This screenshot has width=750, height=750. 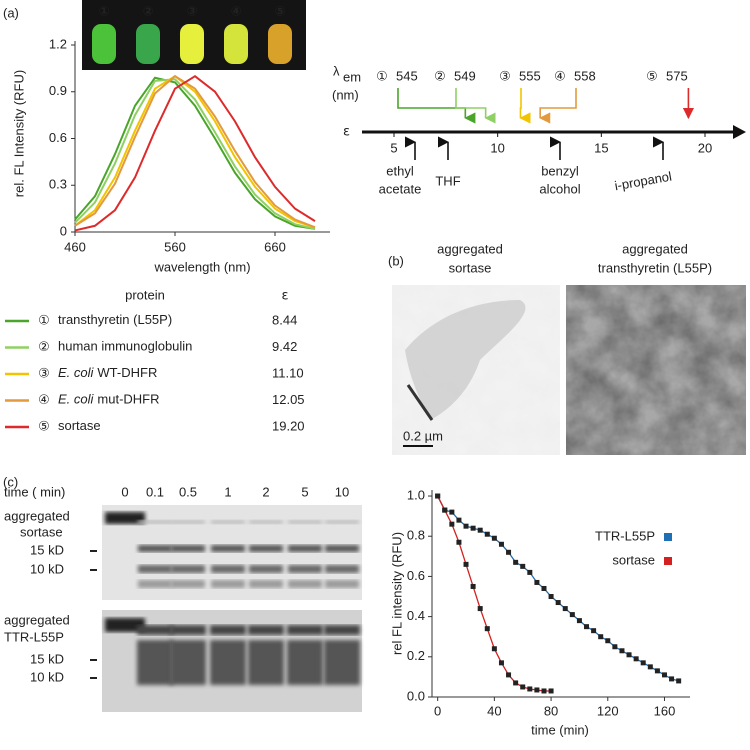 I want to click on peak-marker: ①, so click(x=382, y=77).